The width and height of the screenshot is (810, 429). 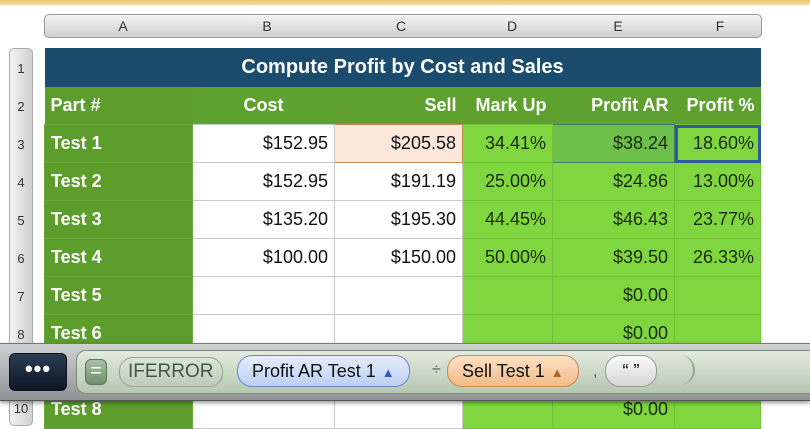 I want to click on cell-cost, so click(x=263, y=295).